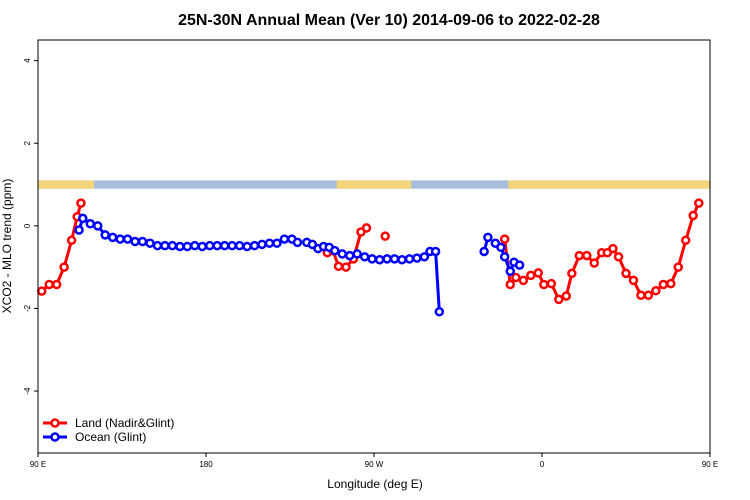 This screenshot has height=500, width=750. Describe the element at coordinates (710, 464) in the screenshot. I see `x-tick-label: 90 E` at that location.